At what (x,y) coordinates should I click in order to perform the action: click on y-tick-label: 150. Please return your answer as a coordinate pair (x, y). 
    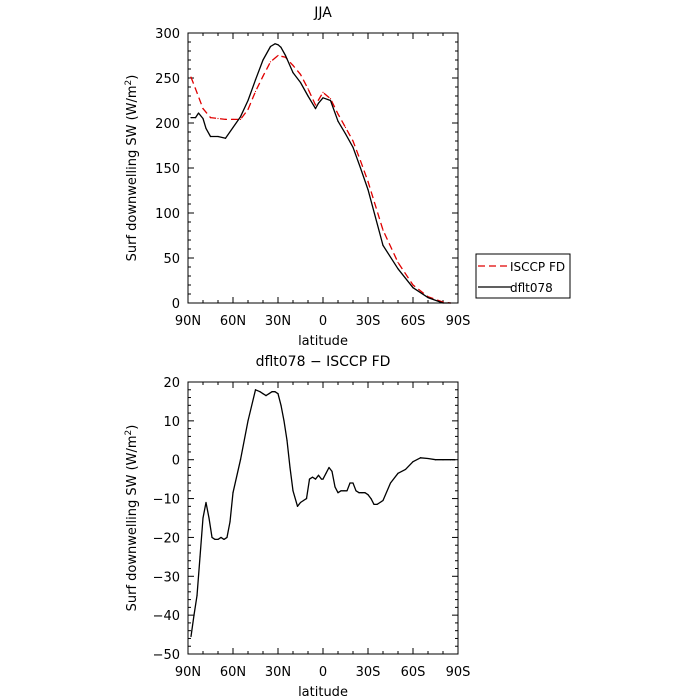
    Looking at the image, I should click on (167, 169).